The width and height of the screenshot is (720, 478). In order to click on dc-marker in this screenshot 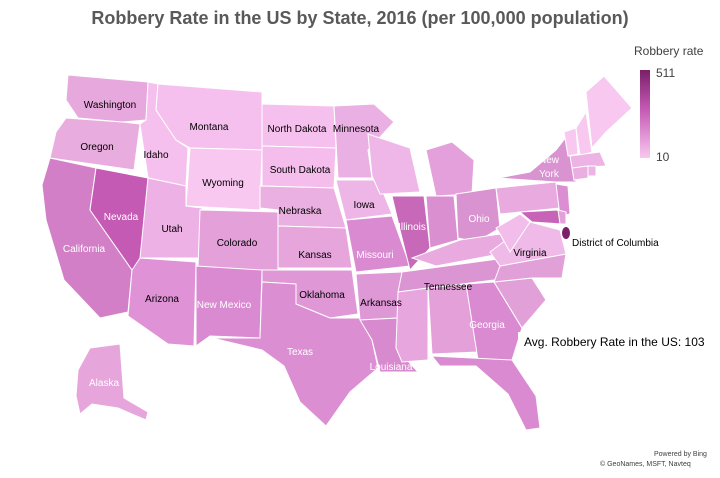, I will do `click(566, 233)`.